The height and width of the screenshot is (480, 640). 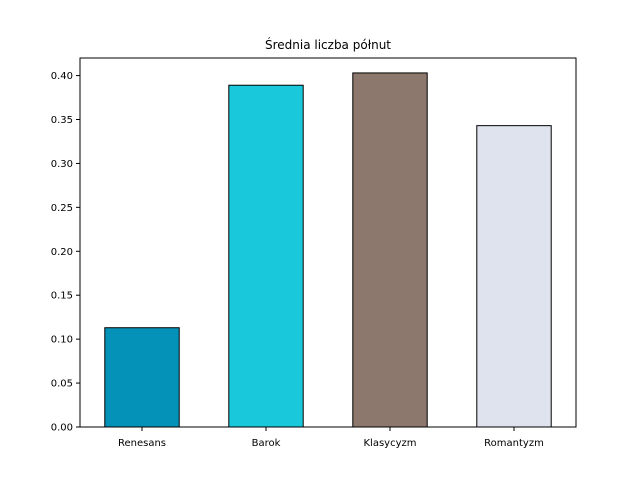 What do you see at coordinates (514, 443) in the screenshot?
I see `x-tick-label: Romantyzm` at bounding box center [514, 443].